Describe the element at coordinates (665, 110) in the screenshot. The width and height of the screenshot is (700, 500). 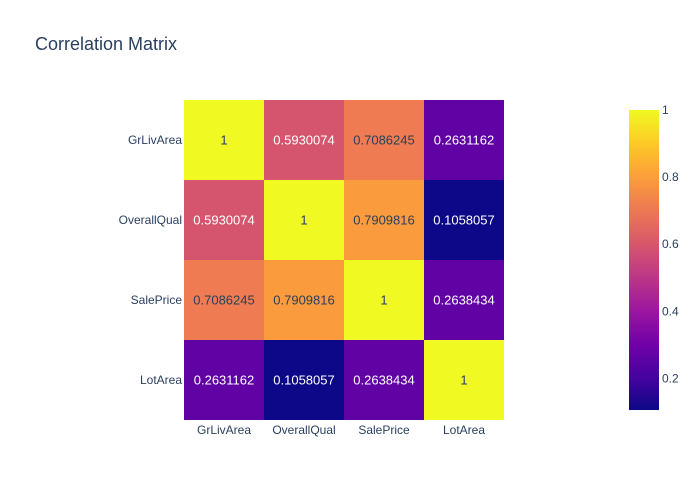
I see `colorbar-tick-label: 1` at that location.